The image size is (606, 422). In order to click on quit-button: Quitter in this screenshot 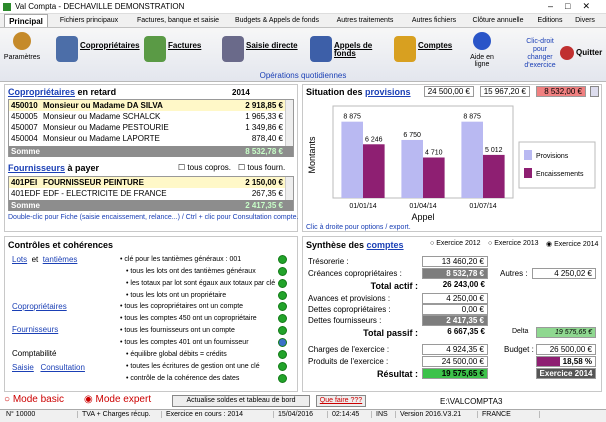, I will do `click(589, 52)`.